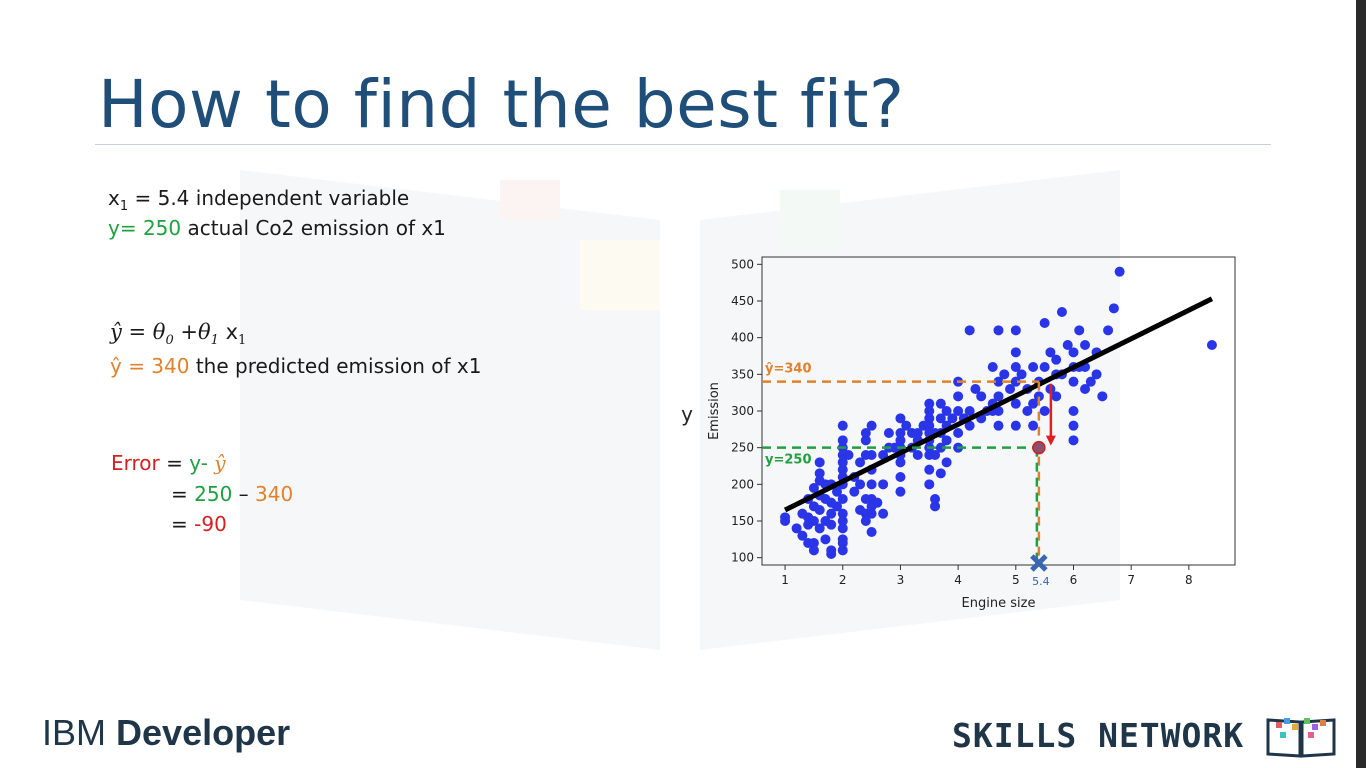  What do you see at coordinates (742, 448) in the screenshot?
I see `y-tick-label: 250` at bounding box center [742, 448].